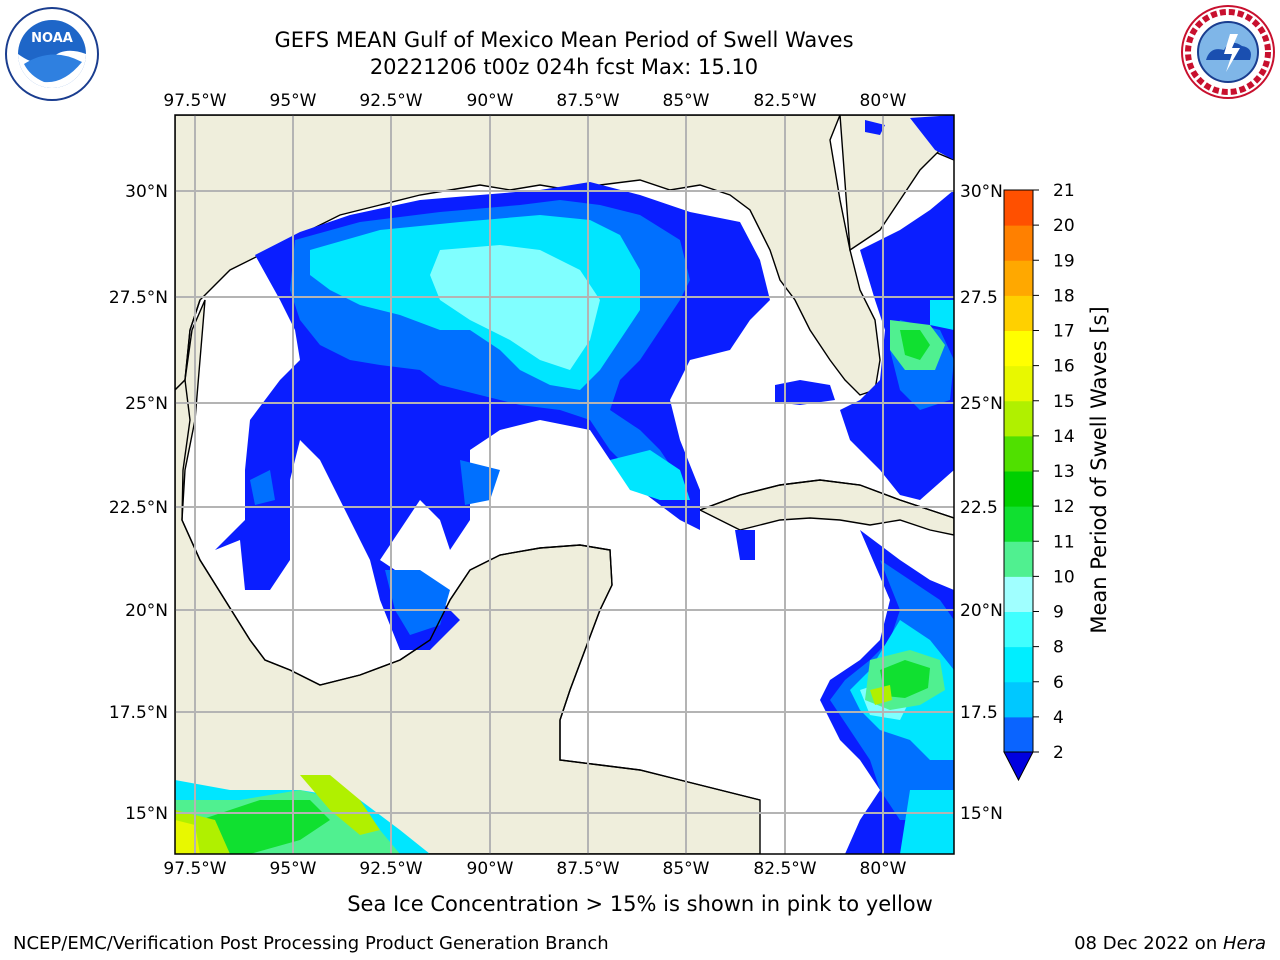 The height and width of the screenshot is (960, 1280). Describe the element at coordinates (981, 611) in the screenshot. I see `lat-label-right: 20°N` at that location.